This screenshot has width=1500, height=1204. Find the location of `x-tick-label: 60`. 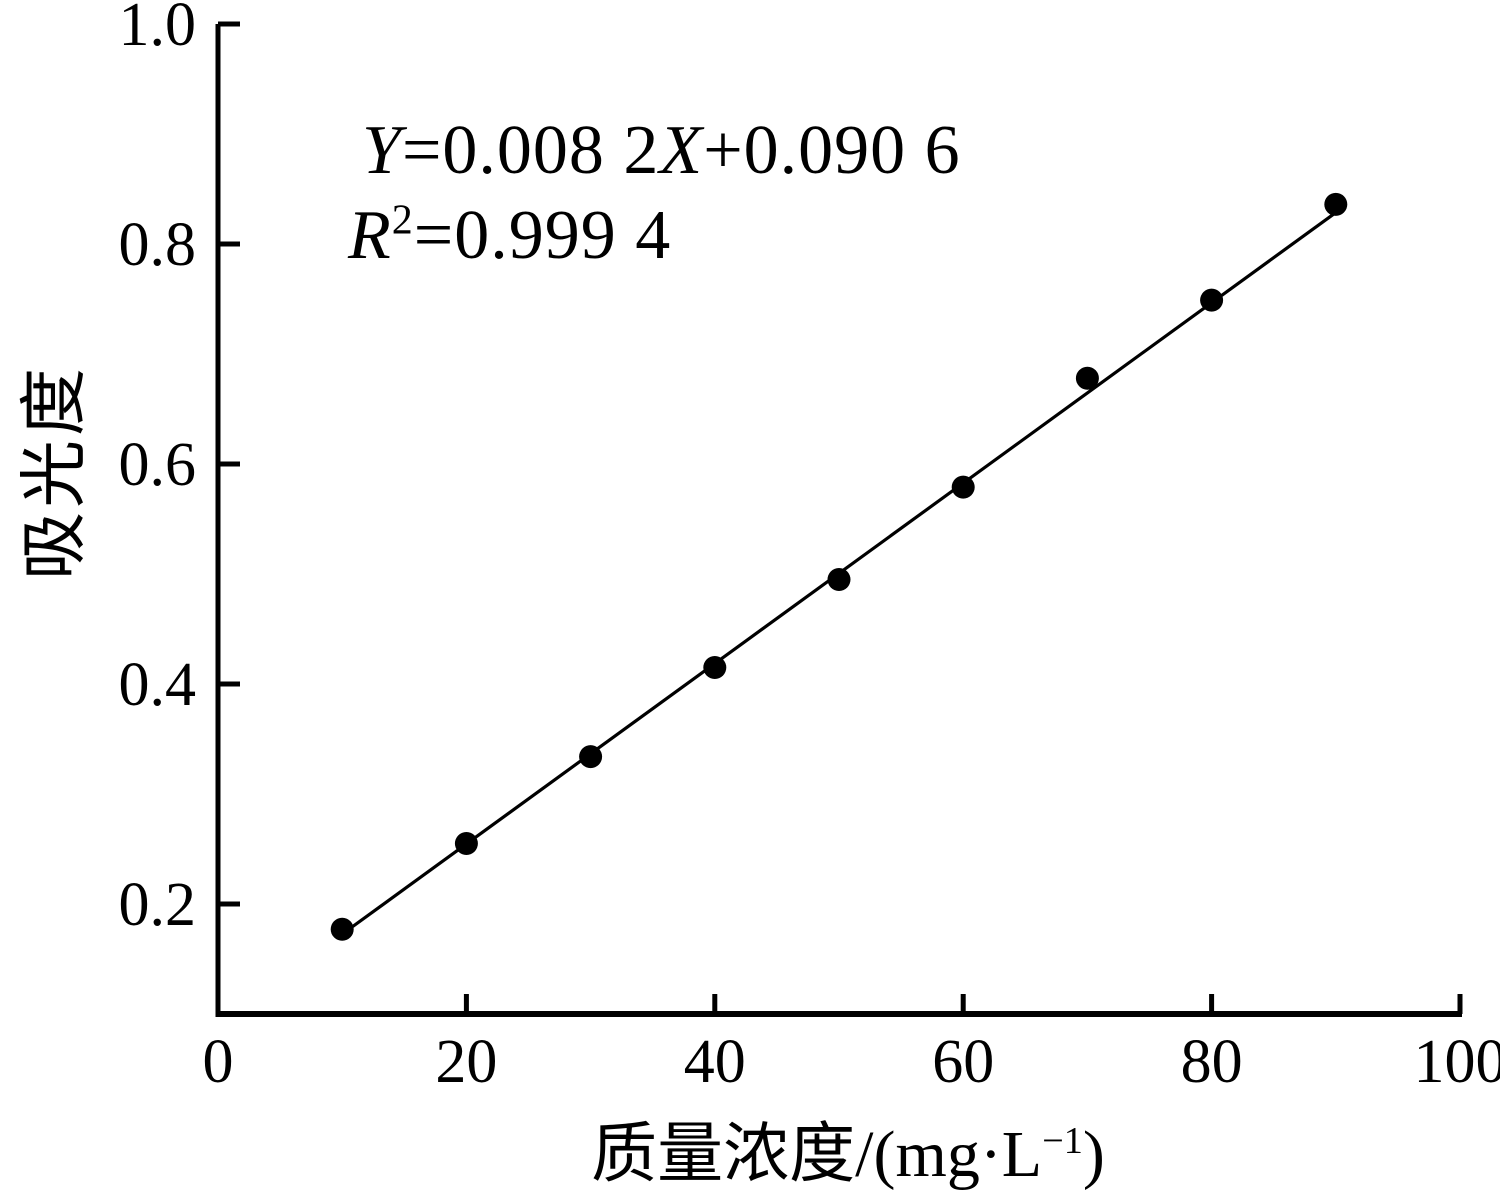

x-tick-label: 60 is located at coordinates (963, 1062).